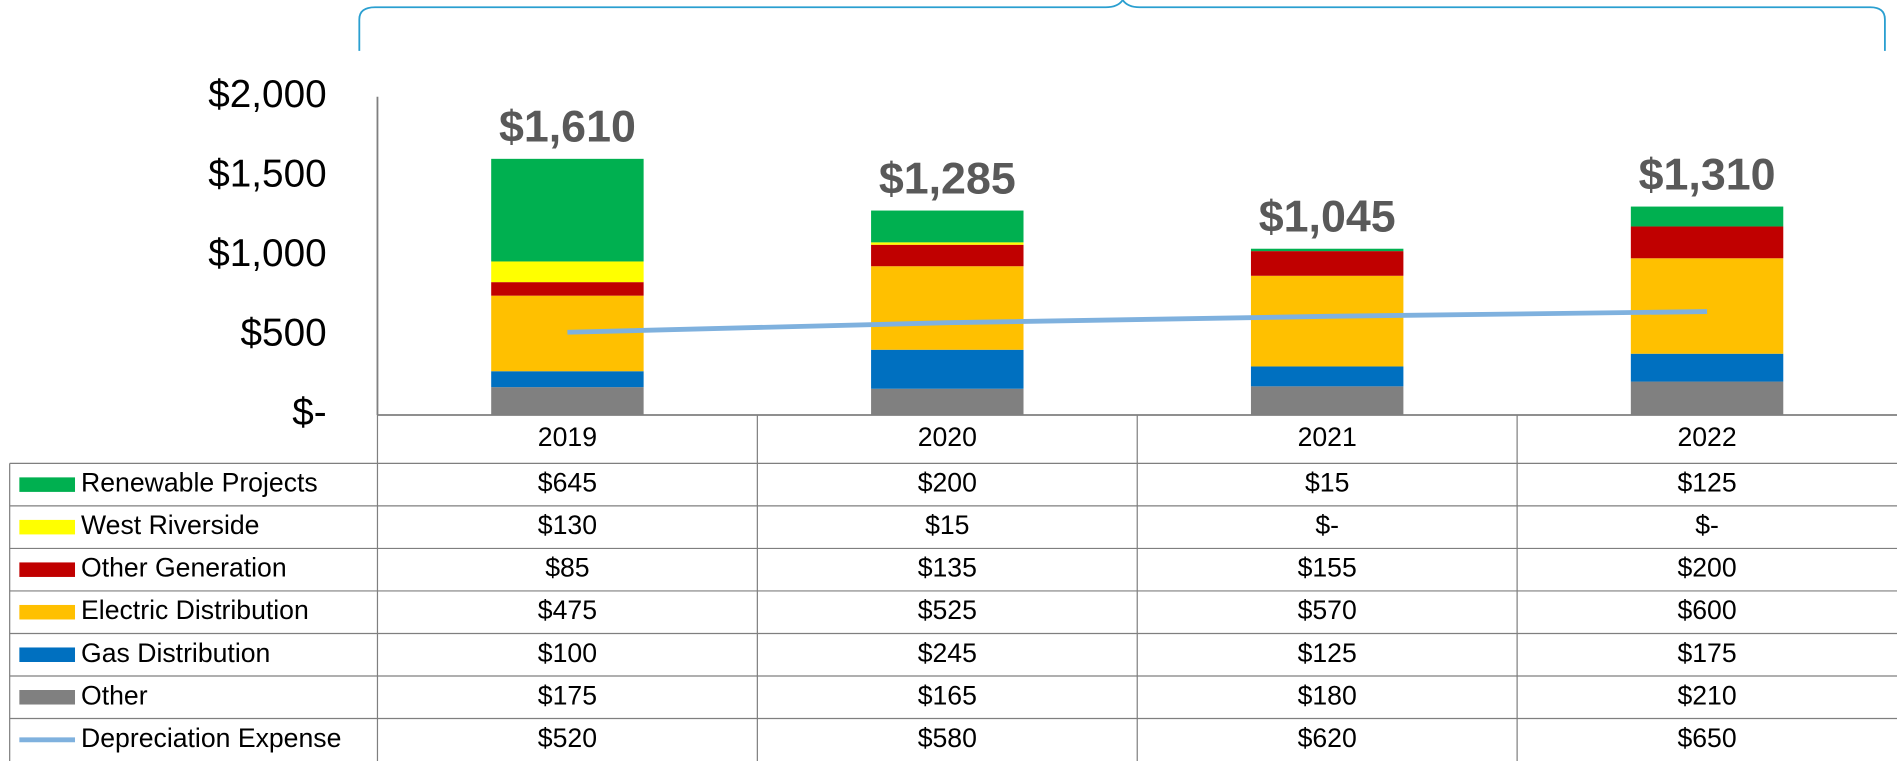  I want to click on line-series, so click(1137, 322).